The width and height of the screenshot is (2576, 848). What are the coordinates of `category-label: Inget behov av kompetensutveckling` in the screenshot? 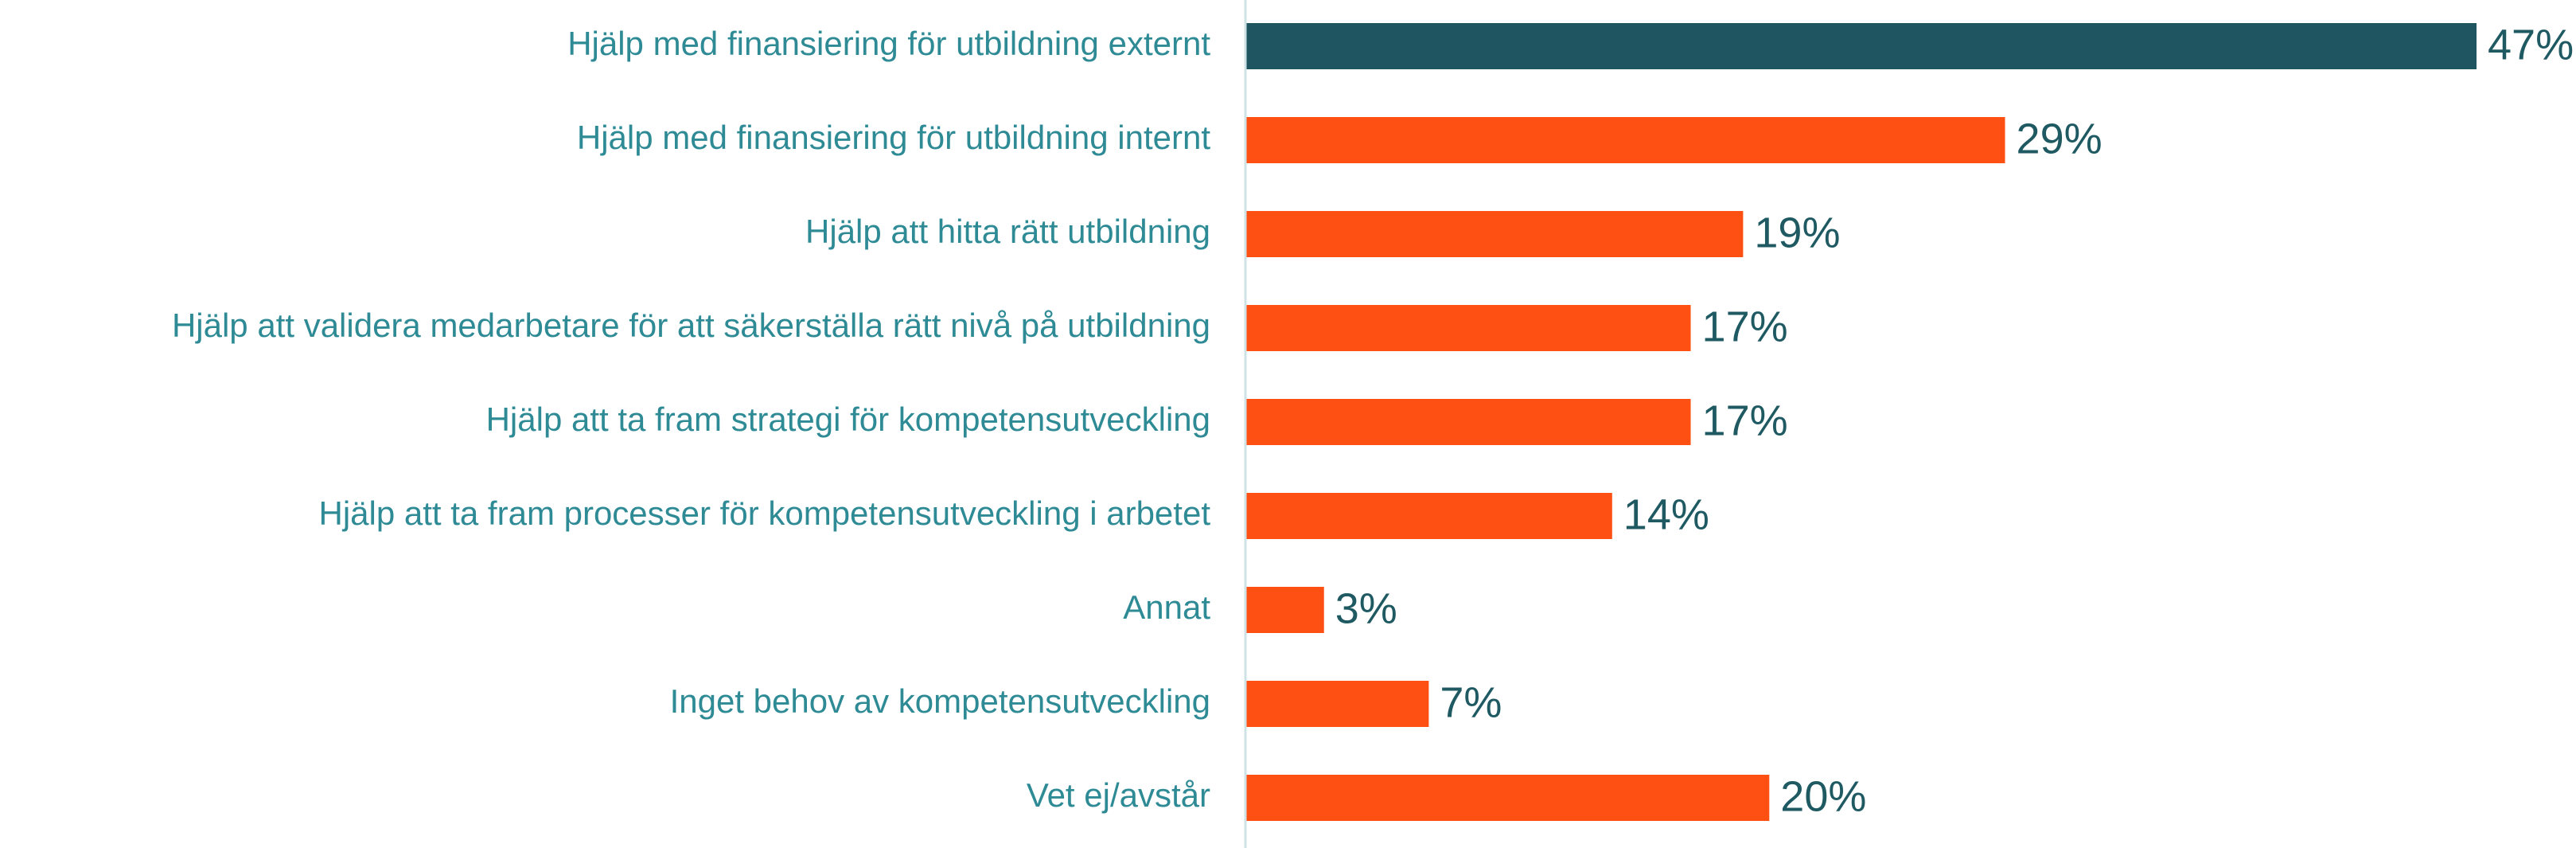 It's located at (940, 701).